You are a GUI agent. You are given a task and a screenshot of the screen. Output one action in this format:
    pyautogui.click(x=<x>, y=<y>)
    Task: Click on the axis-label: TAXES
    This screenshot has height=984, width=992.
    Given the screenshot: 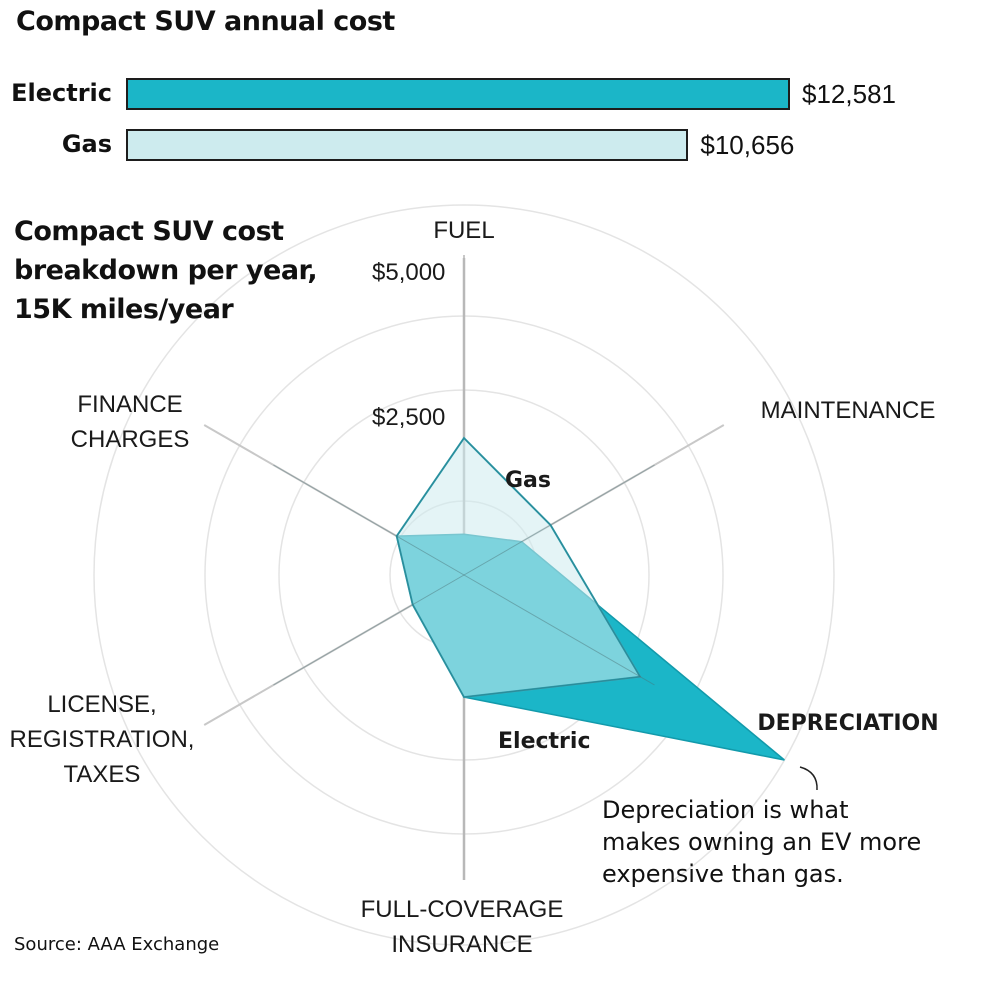 What is the action you would take?
    pyautogui.click(x=102, y=774)
    